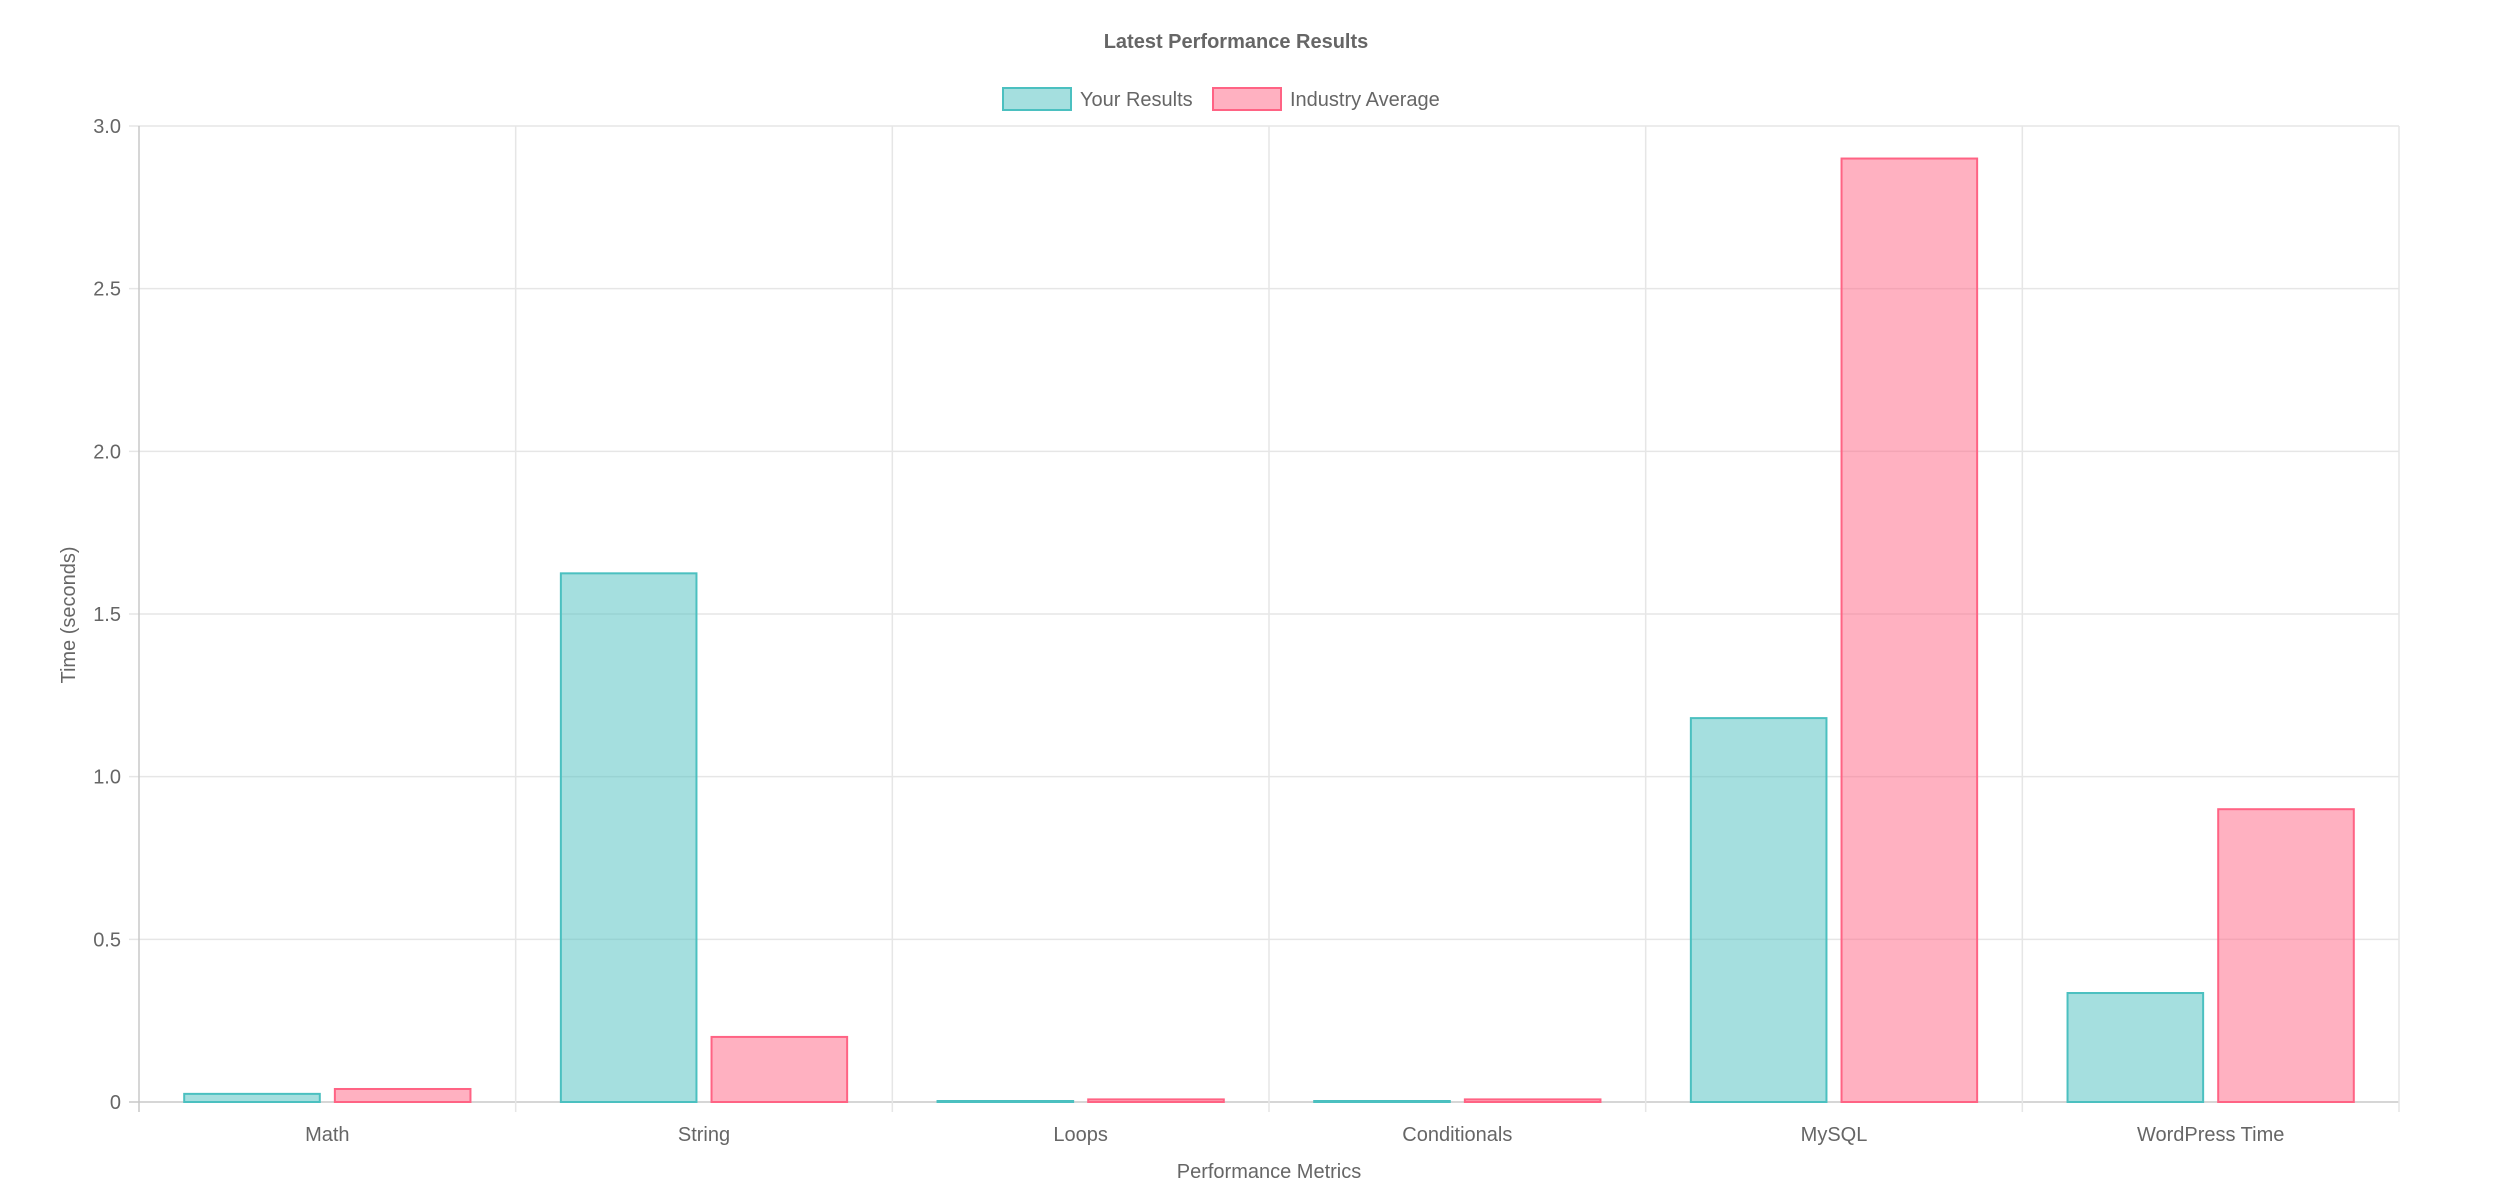  Describe the element at coordinates (1365, 100) in the screenshot. I see `legend-label-industry-average: Industry Average` at that location.